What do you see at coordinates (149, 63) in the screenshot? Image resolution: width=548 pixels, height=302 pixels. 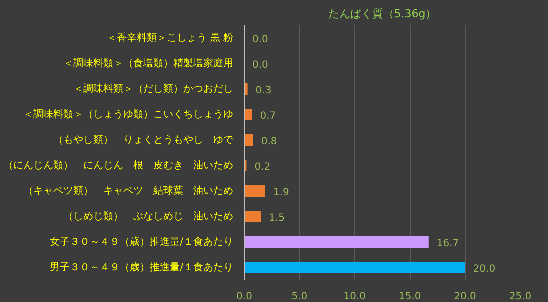 I see `y-tick-label: ＜調味料類＞（食塩類）精製塩家庭用` at bounding box center [149, 63].